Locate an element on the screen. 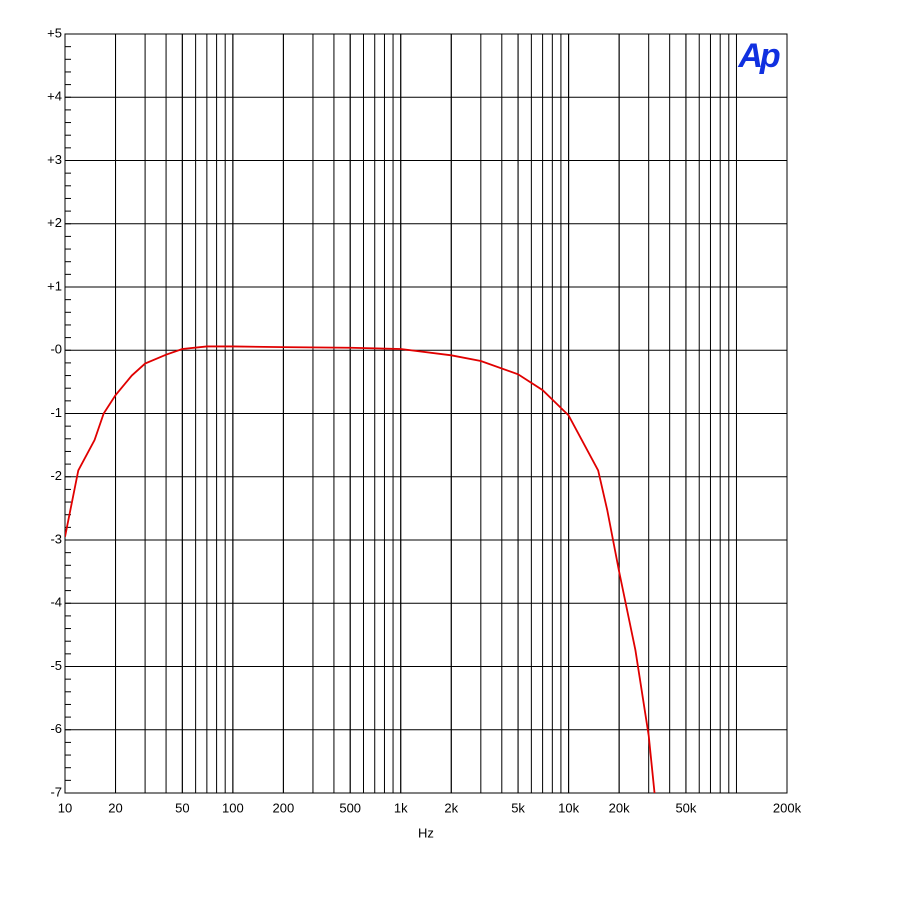 Image resolution: width=907 pixels, height=908 pixels. x-tick-label: 20 is located at coordinates (115, 807).